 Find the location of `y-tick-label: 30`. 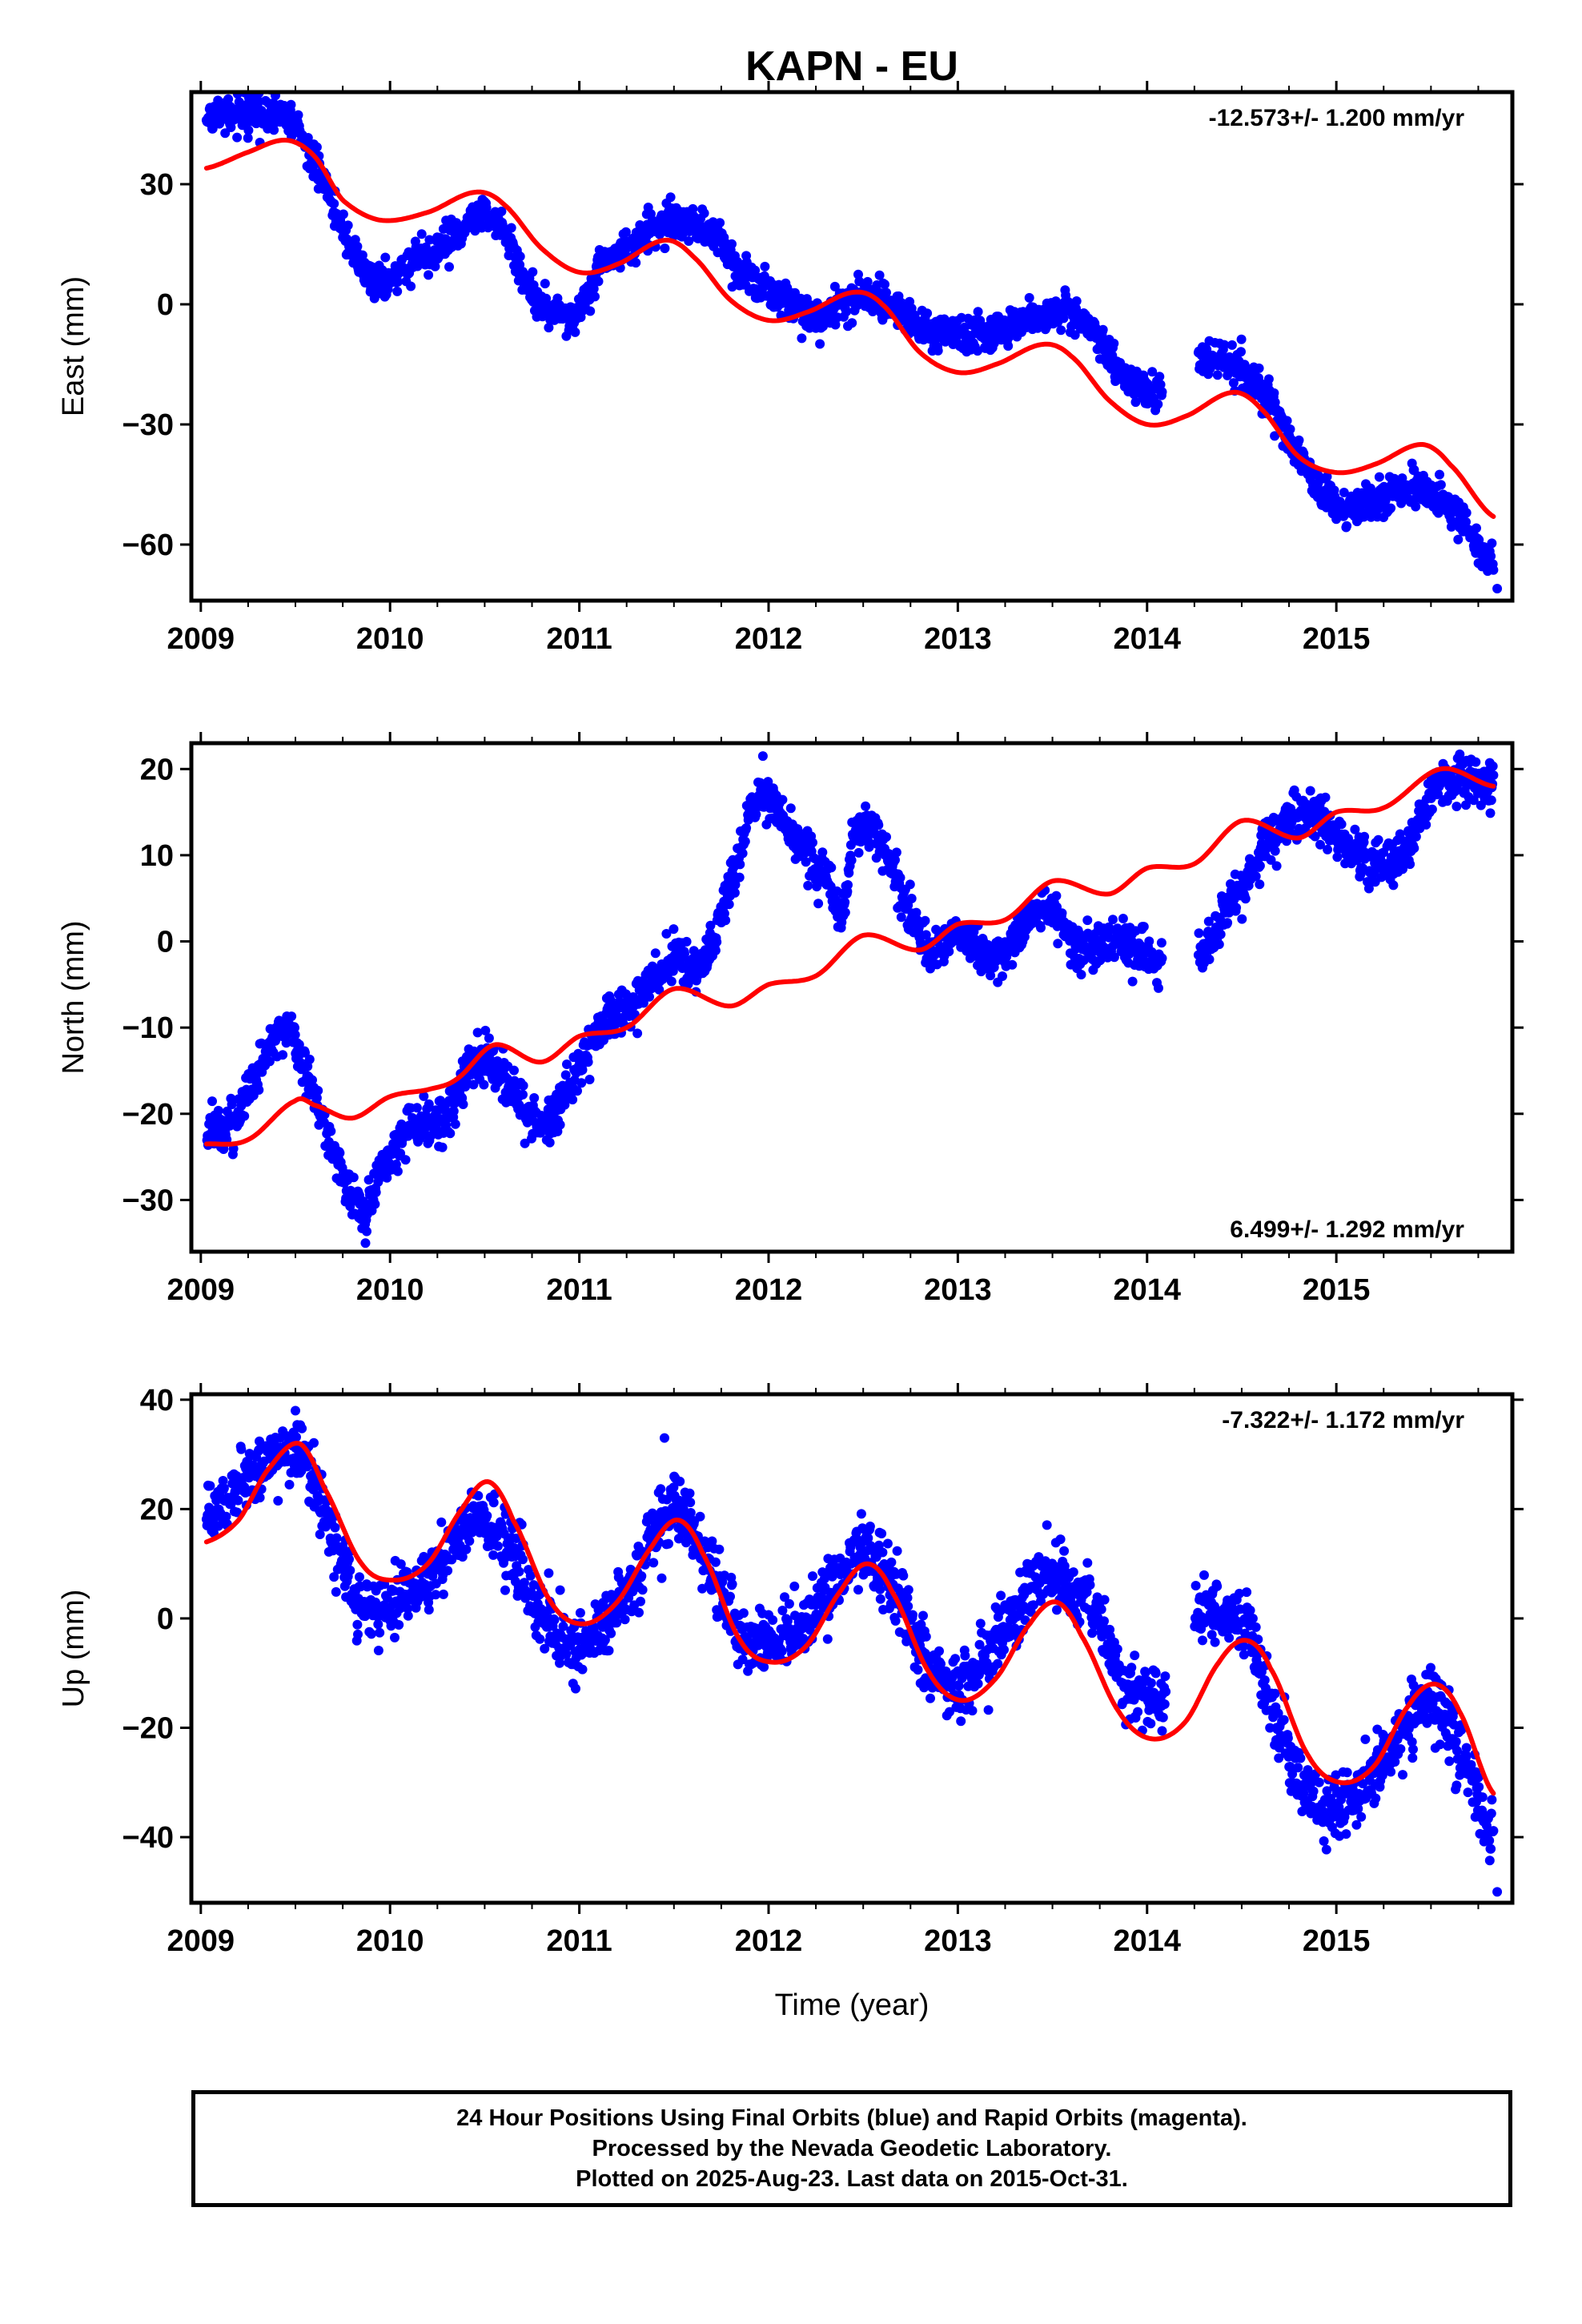

y-tick-label: 30 is located at coordinates (157, 185).